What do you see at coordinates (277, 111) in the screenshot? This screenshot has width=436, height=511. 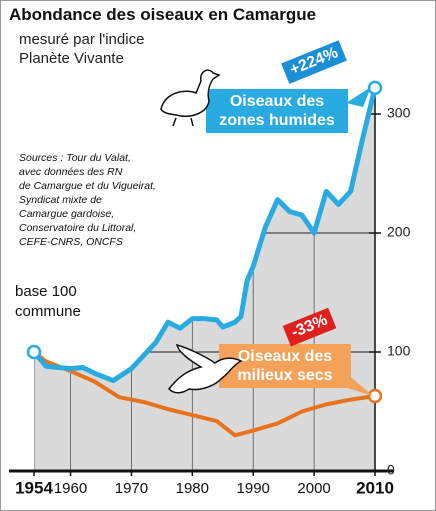 I see `series-label: Oiseaux des zones humides` at bounding box center [277, 111].